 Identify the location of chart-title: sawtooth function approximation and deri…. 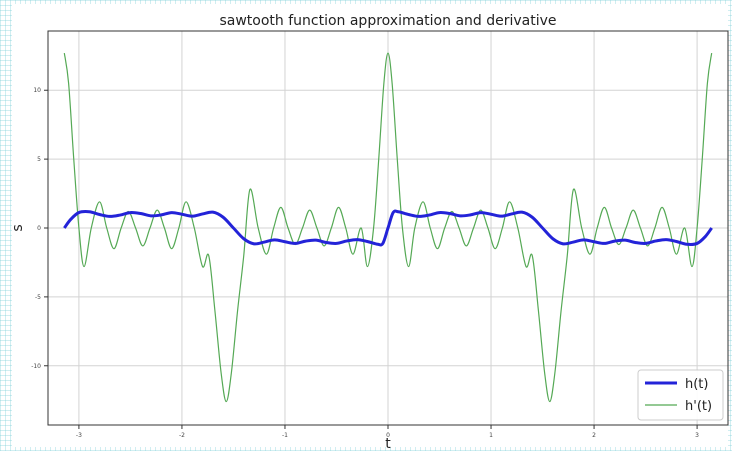
(387, 21).